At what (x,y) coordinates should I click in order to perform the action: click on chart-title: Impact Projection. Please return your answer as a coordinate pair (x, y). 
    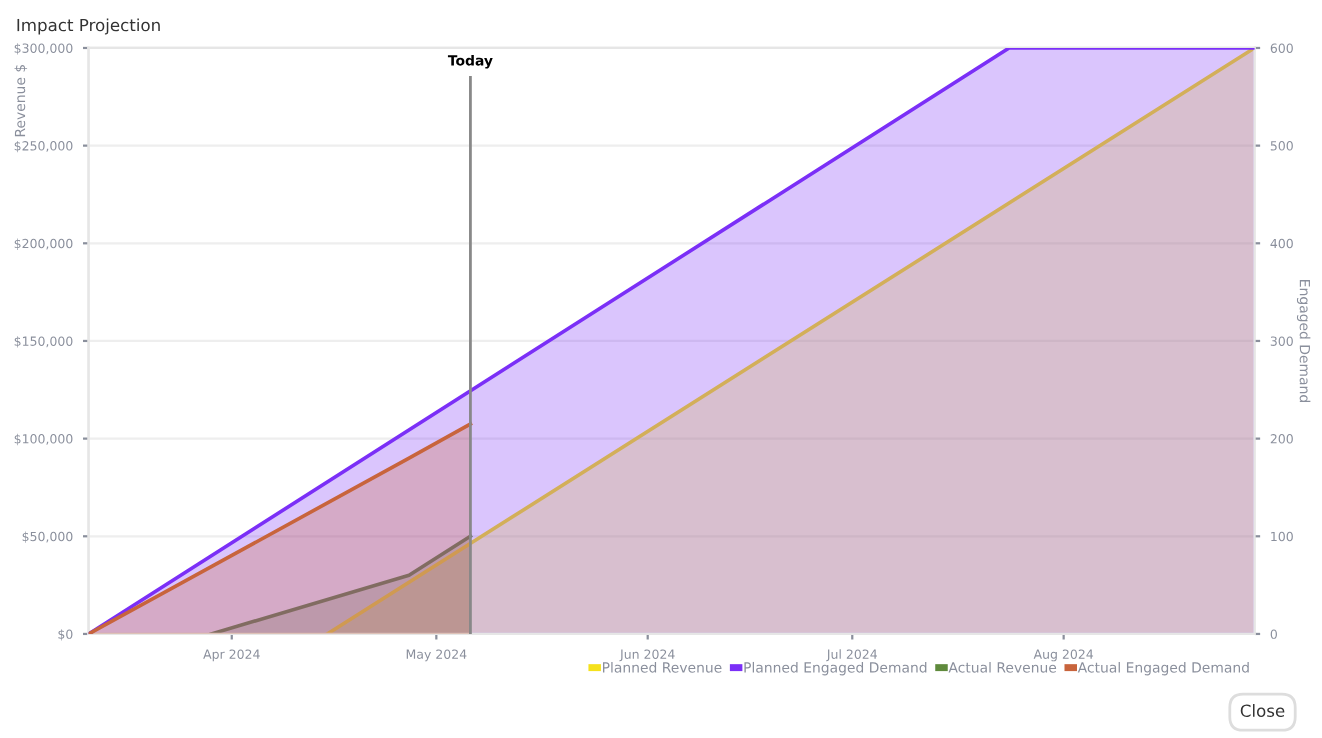
    Looking at the image, I should click on (88, 26).